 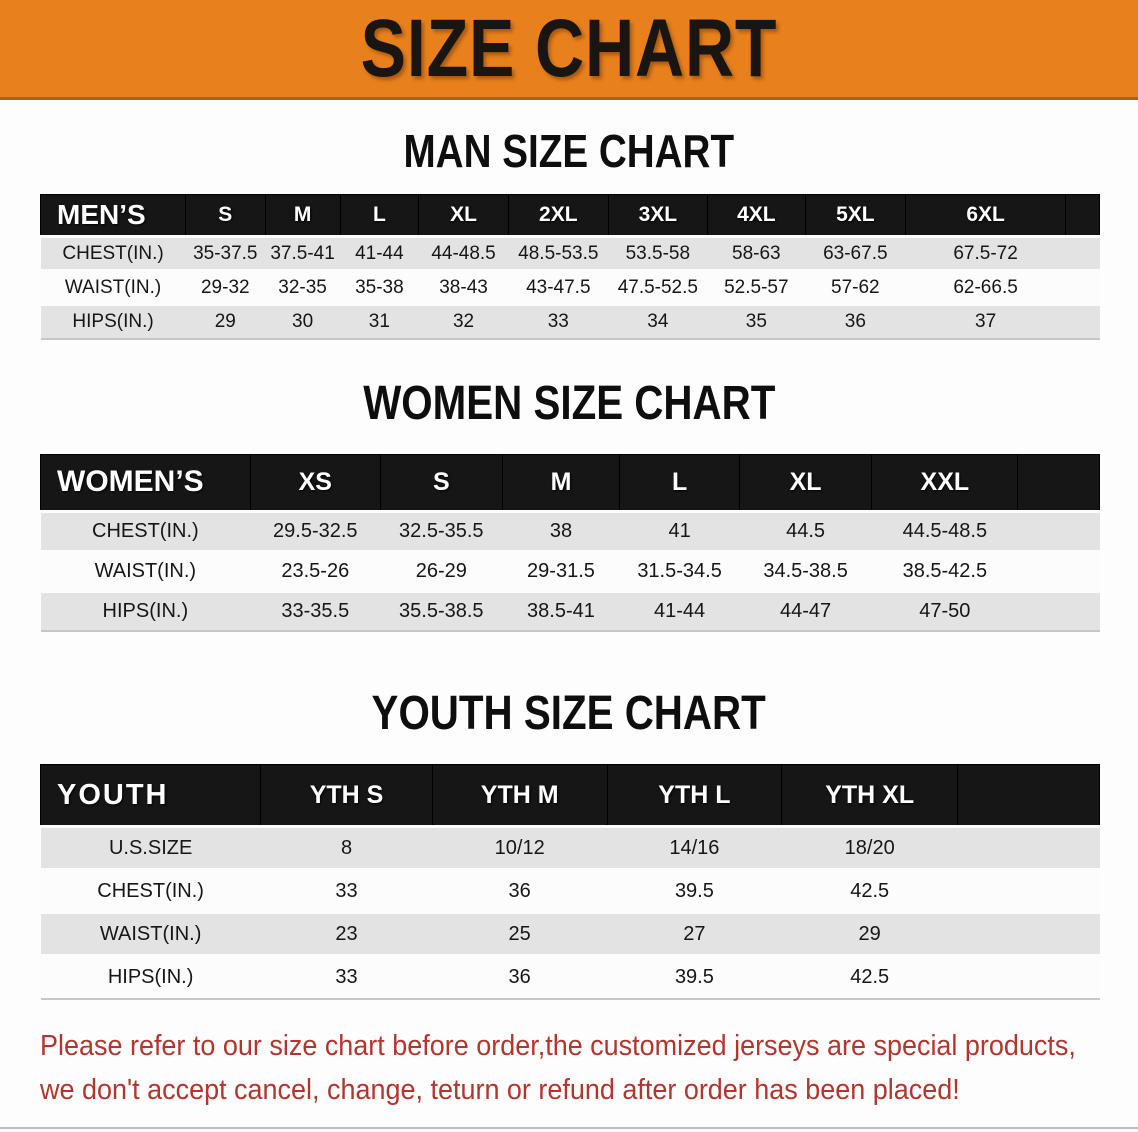 I want to click on value-cell: 26-29, so click(x=441, y=571).